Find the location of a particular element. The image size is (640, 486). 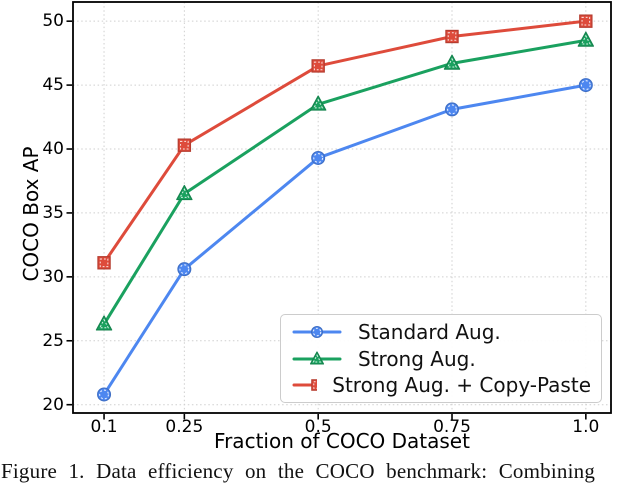

y-tick-label: 35 is located at coordinates (53, 212).